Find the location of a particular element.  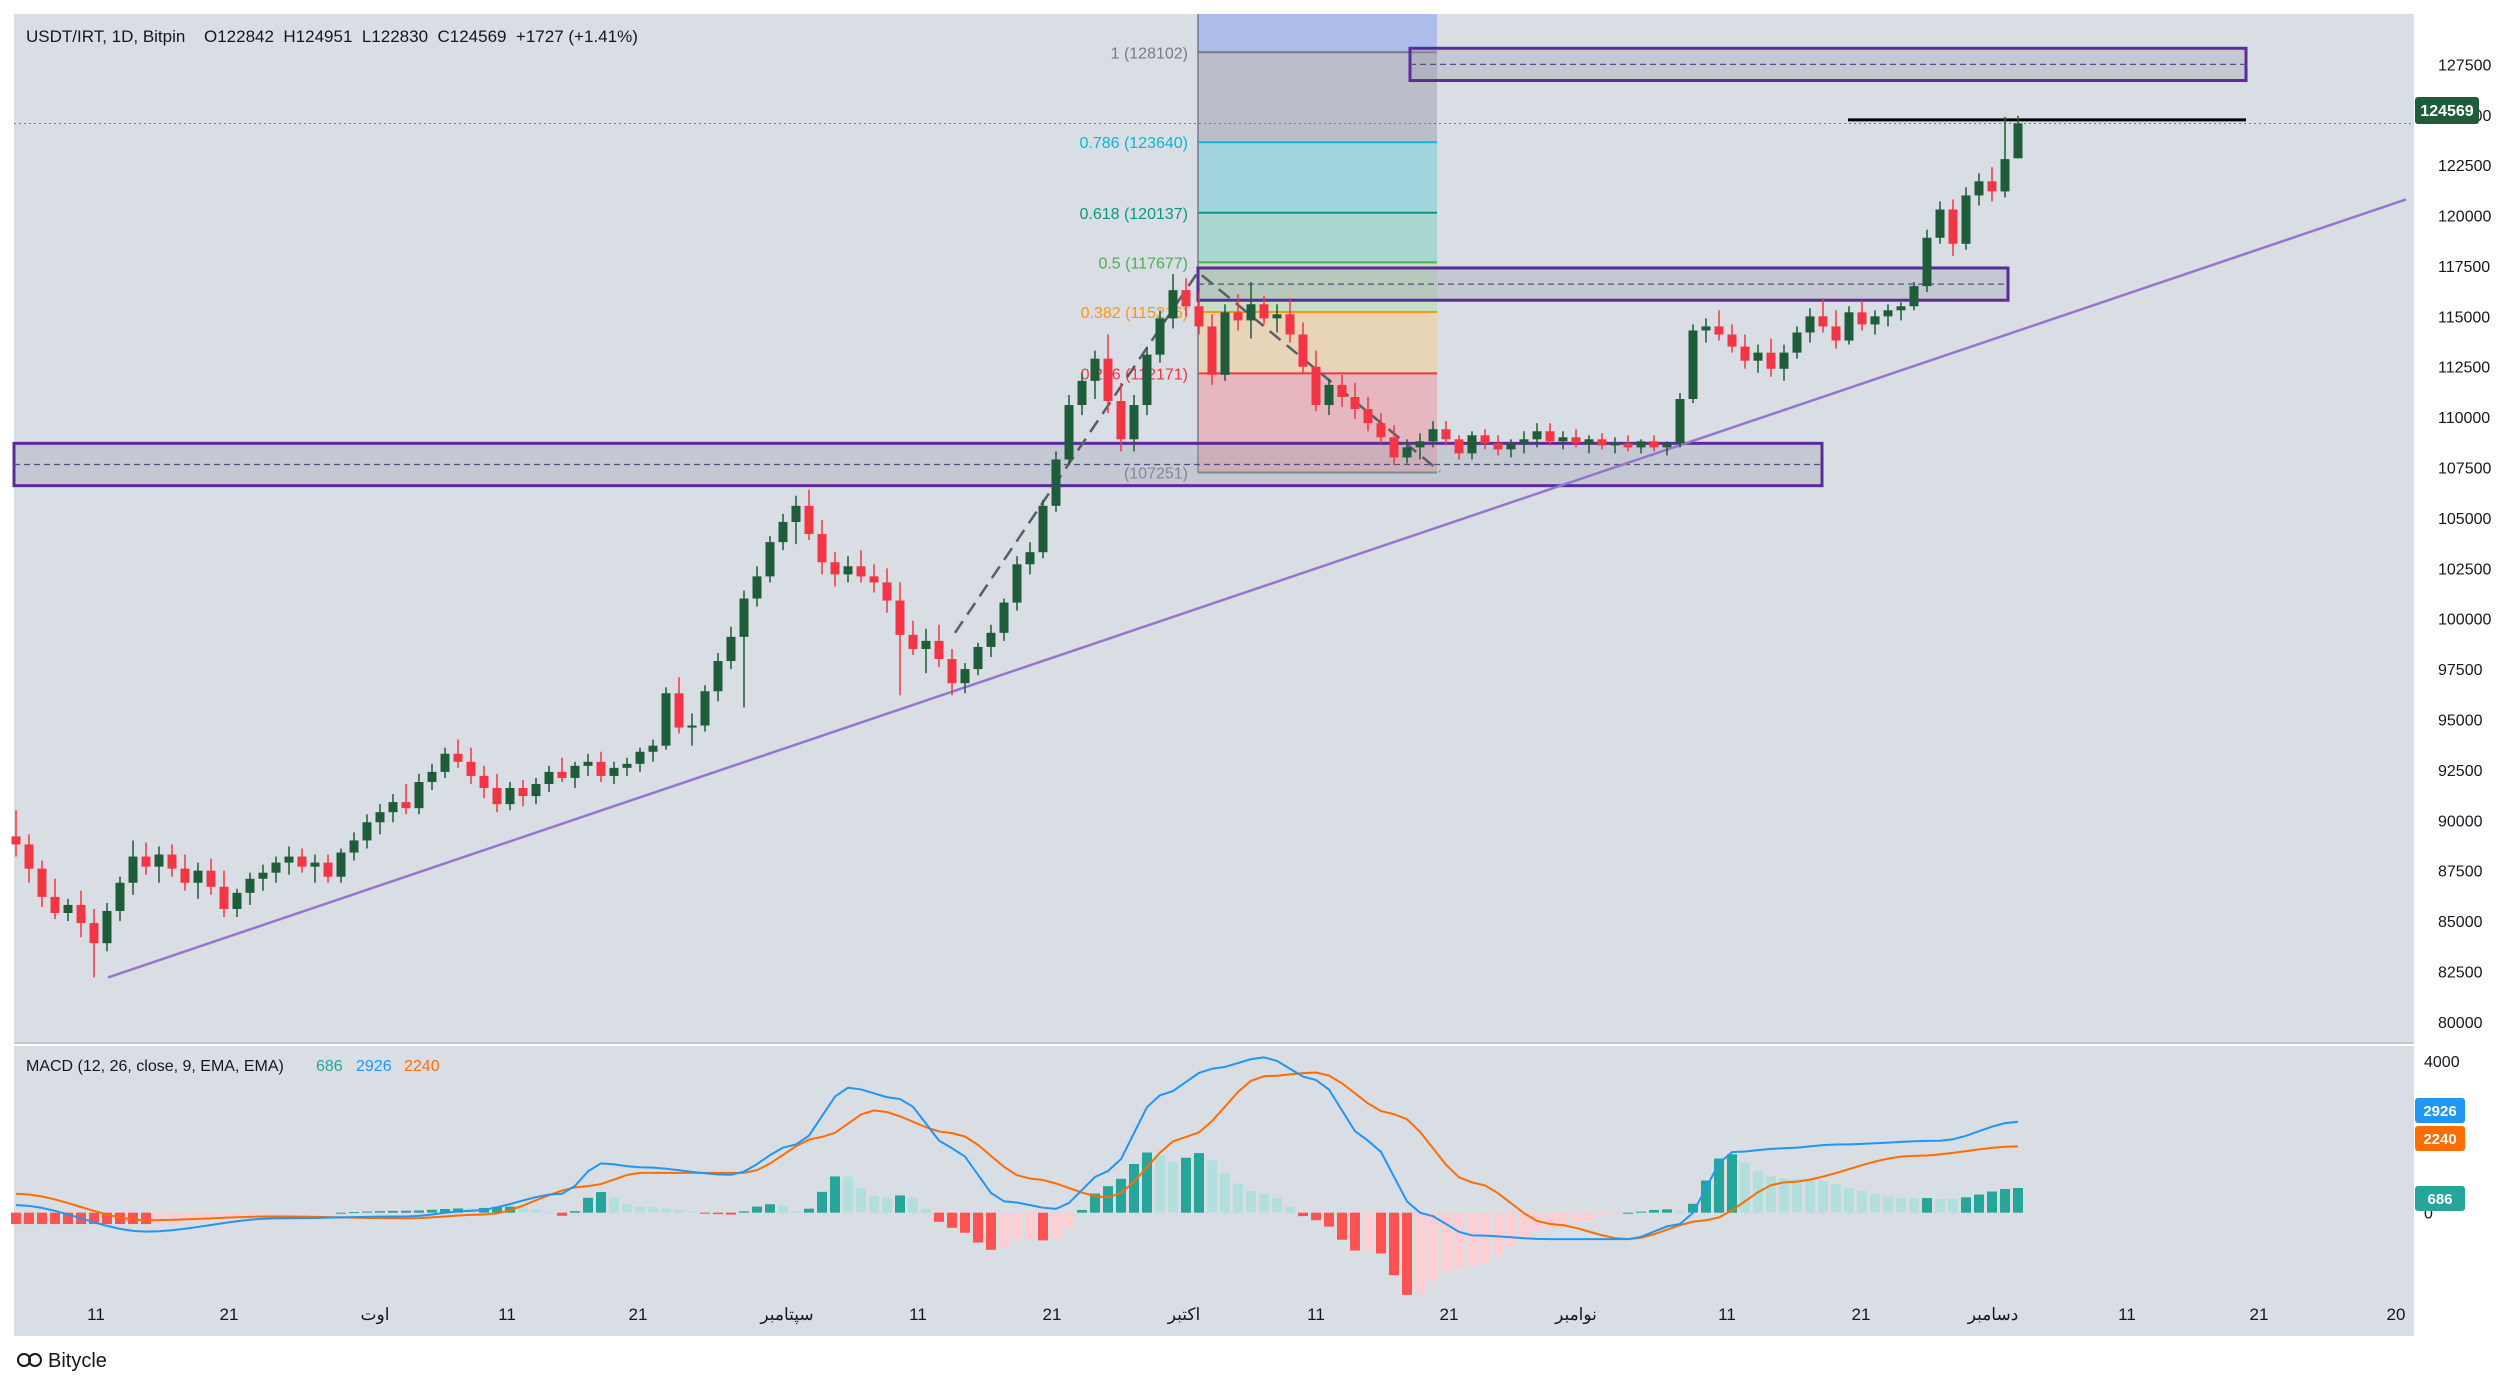

macd-series is located at coordinates (1017, 1175).